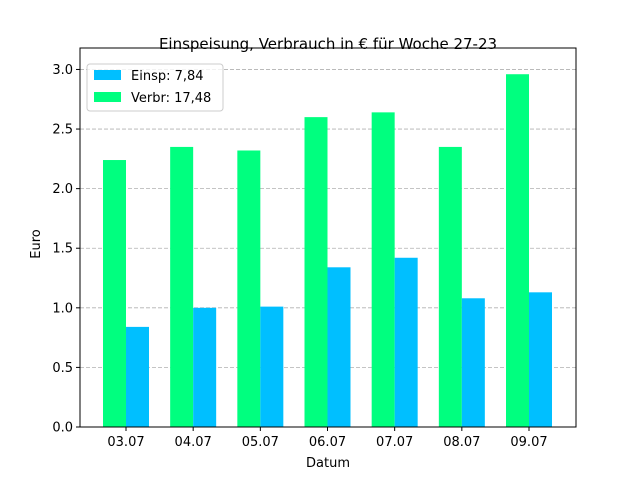 This screenshot has height=484, width=640. Describe the element at coordinates (171, 98) in the screenshot. I see `legend-label: Verbr: 17,48` at that location.